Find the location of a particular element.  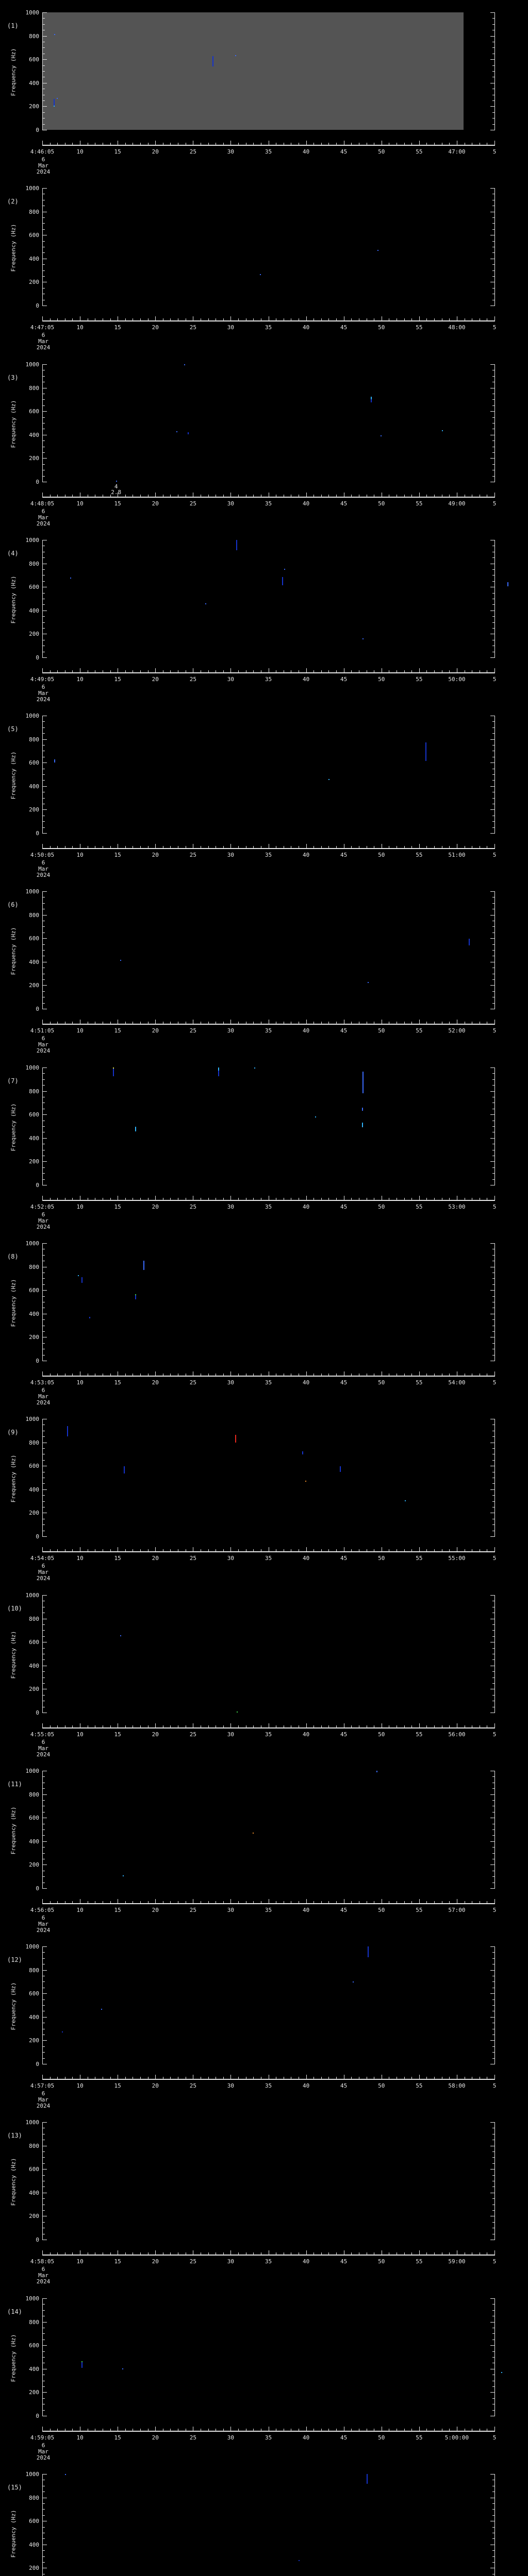

y-tick-label: 0 is located at coordinates (37, 1185).